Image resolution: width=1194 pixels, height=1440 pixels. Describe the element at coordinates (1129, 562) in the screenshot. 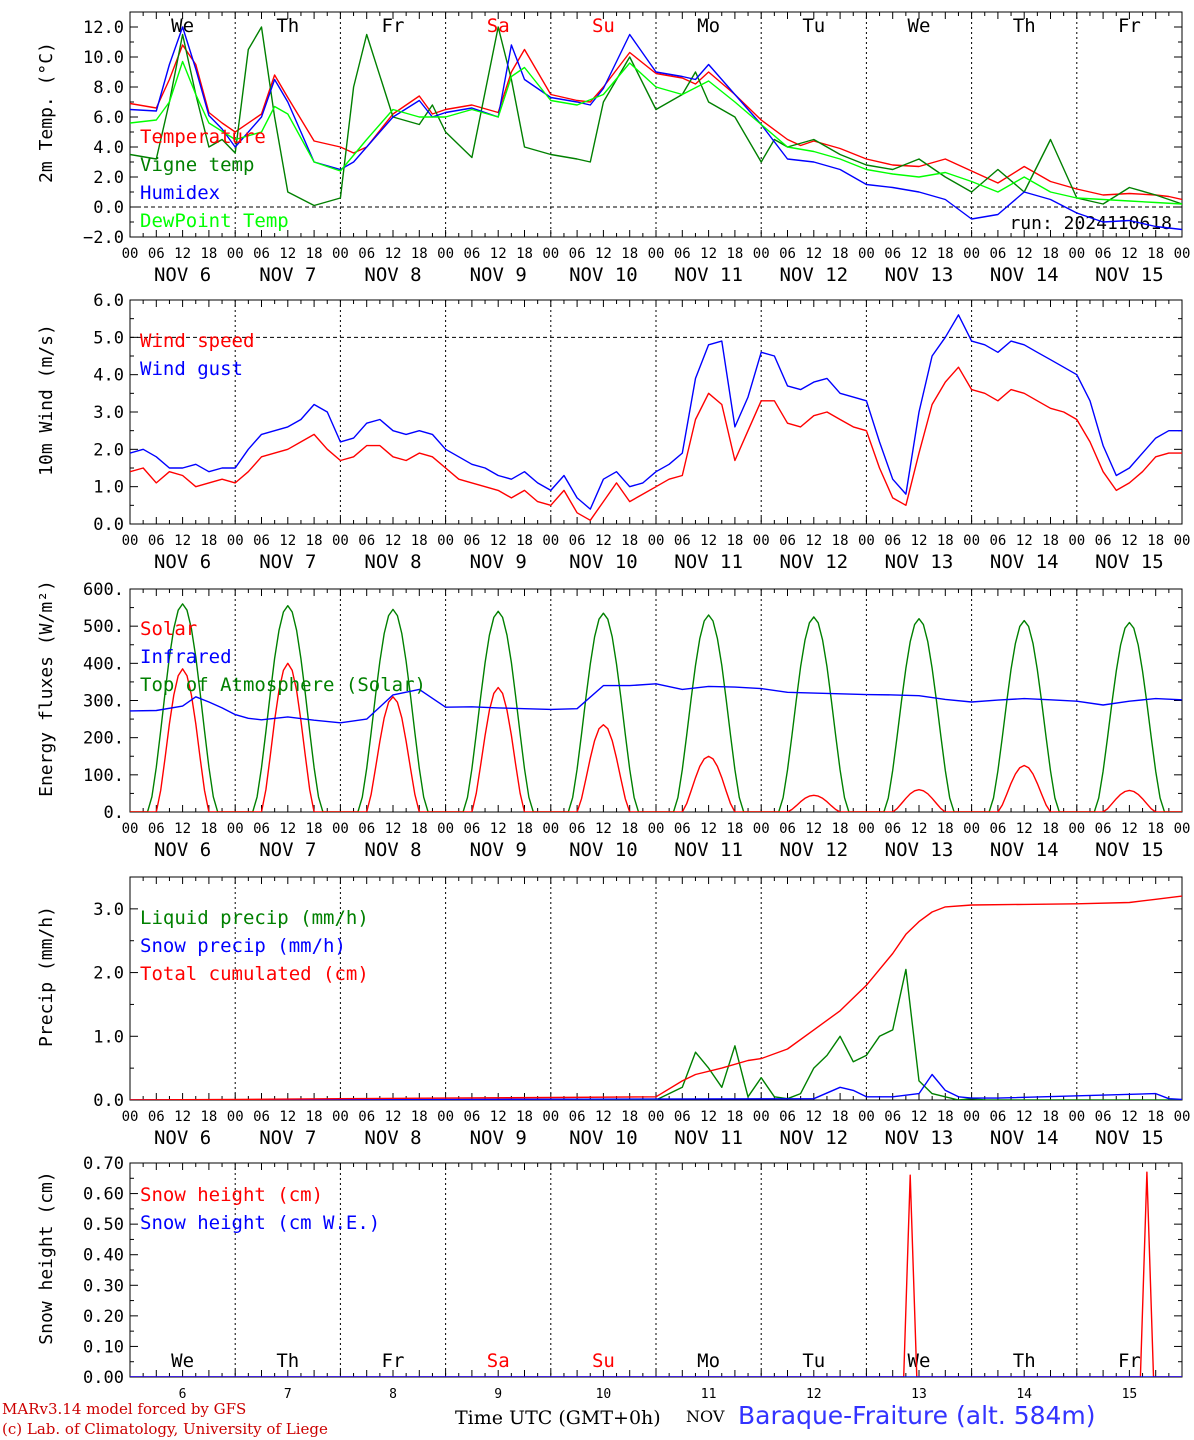

I see `day-label: NOV 15` at that location.